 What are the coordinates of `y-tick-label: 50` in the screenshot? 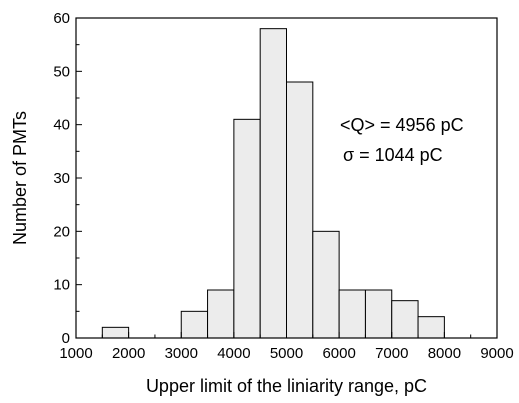 It's located at (61, 71).